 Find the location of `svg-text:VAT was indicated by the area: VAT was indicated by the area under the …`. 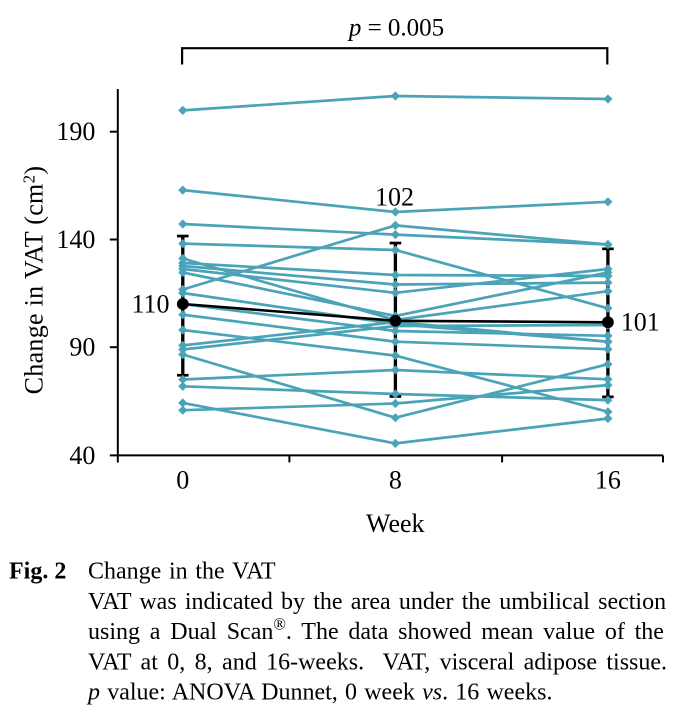

svg-text:VAT was indicated by the area: VAT was indicated by the area under the … is located at coordinates (377, 602).